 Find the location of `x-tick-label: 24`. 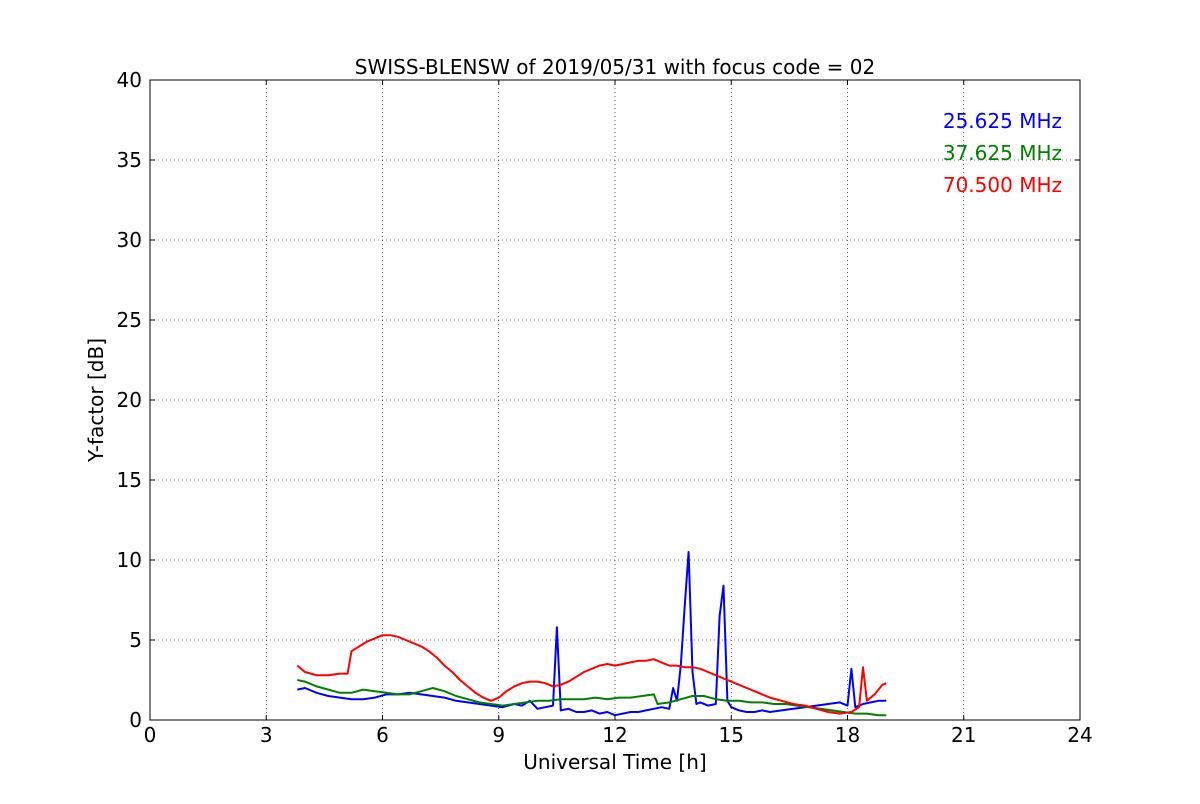

x-tick-label: 24 is located at coordinates (1079, 735).